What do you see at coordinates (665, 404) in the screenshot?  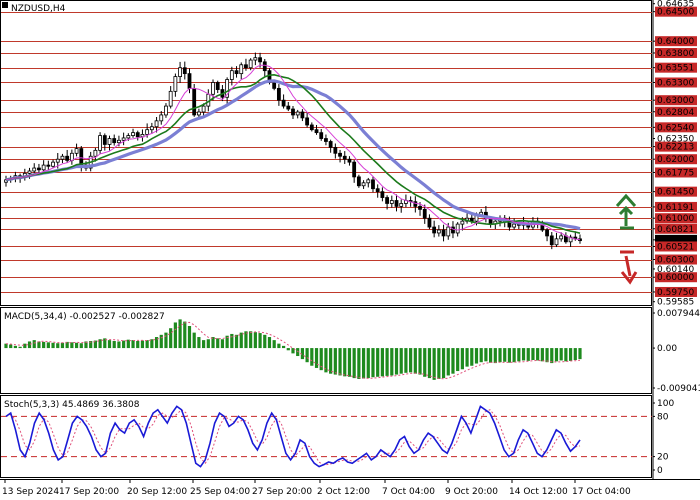 I see `stoch-tick-label: 100` at bounding box center [665, 404].